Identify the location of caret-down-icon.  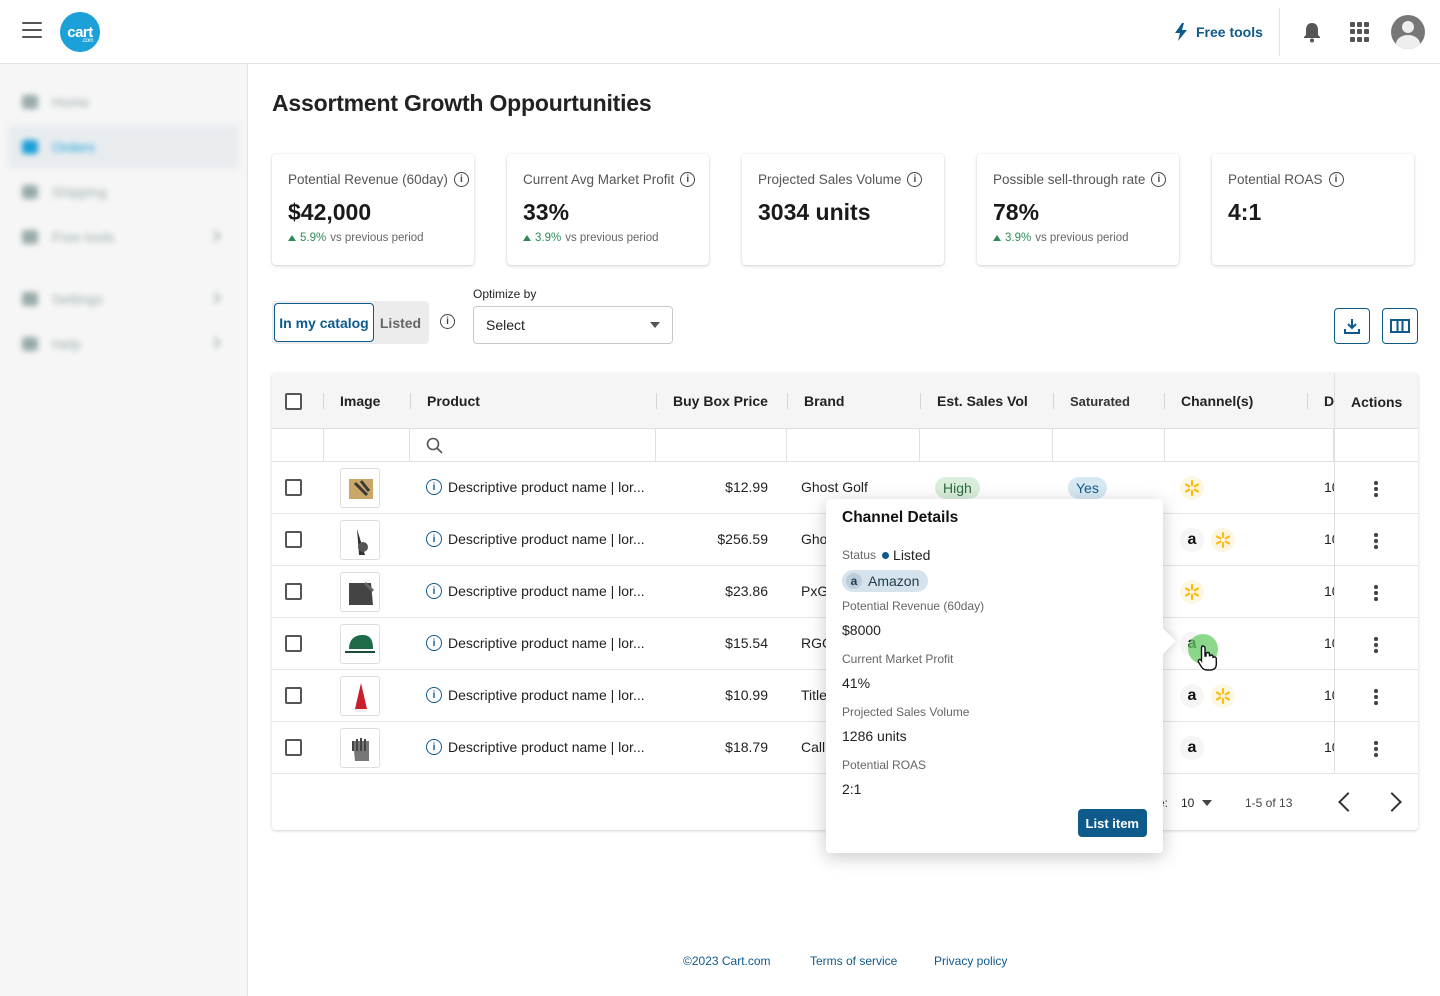
(655, 325).